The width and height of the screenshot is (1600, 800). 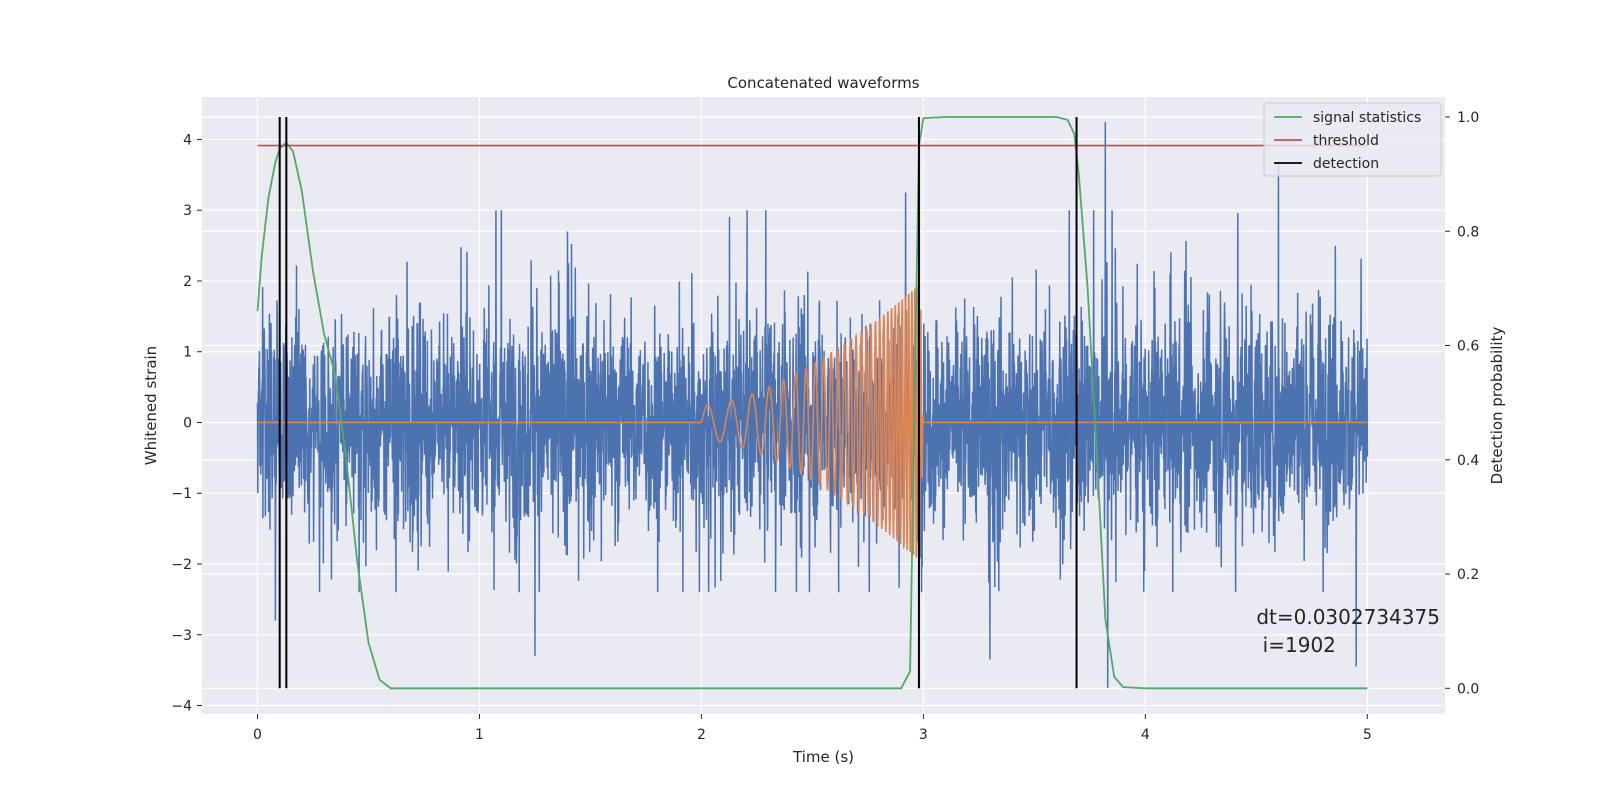 I want to click on y-tick-label-left: 3, so click(x=187, y=211).